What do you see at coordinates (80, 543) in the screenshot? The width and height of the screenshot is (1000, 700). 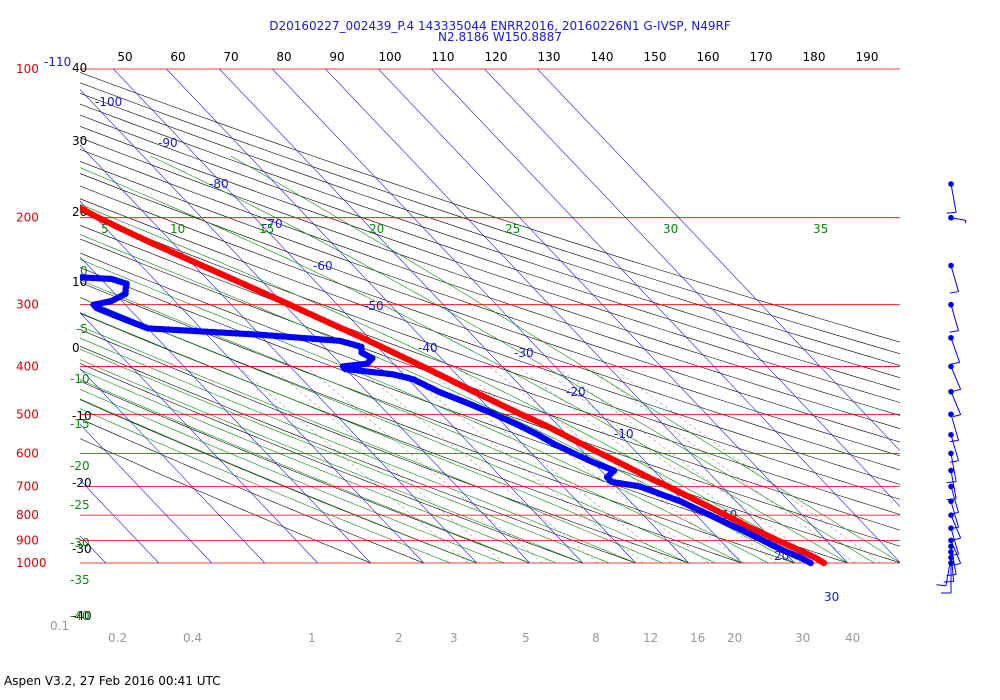 I see `dry-adiabat-label: -30` at bounding box center [80, 543].